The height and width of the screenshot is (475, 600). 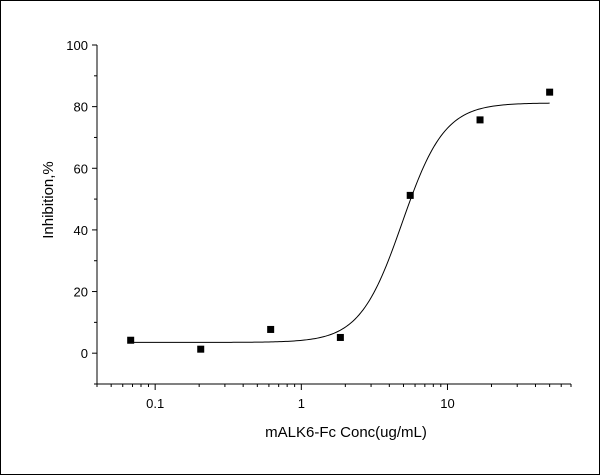 I want to click on x-tick-label: 0.1, so click(x=155, y=403).